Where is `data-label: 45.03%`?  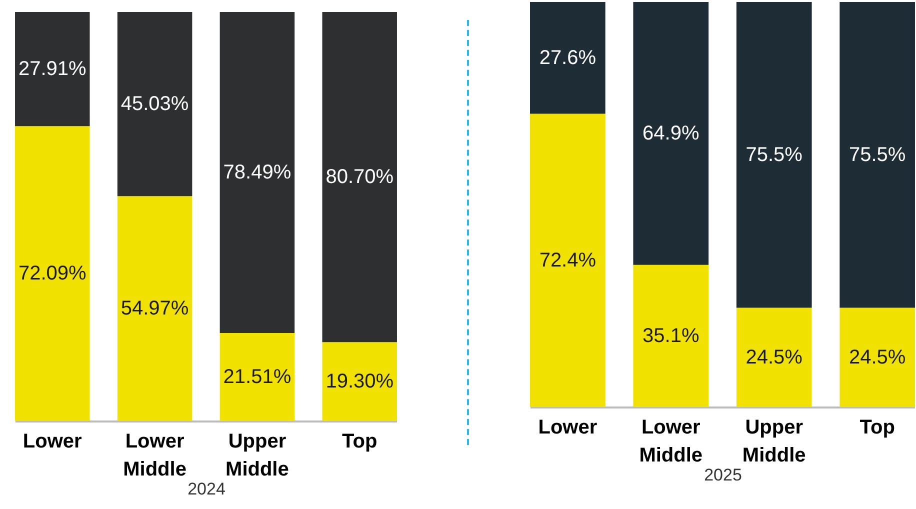
data-label: 45.03% is located at coordinates (154, 104).